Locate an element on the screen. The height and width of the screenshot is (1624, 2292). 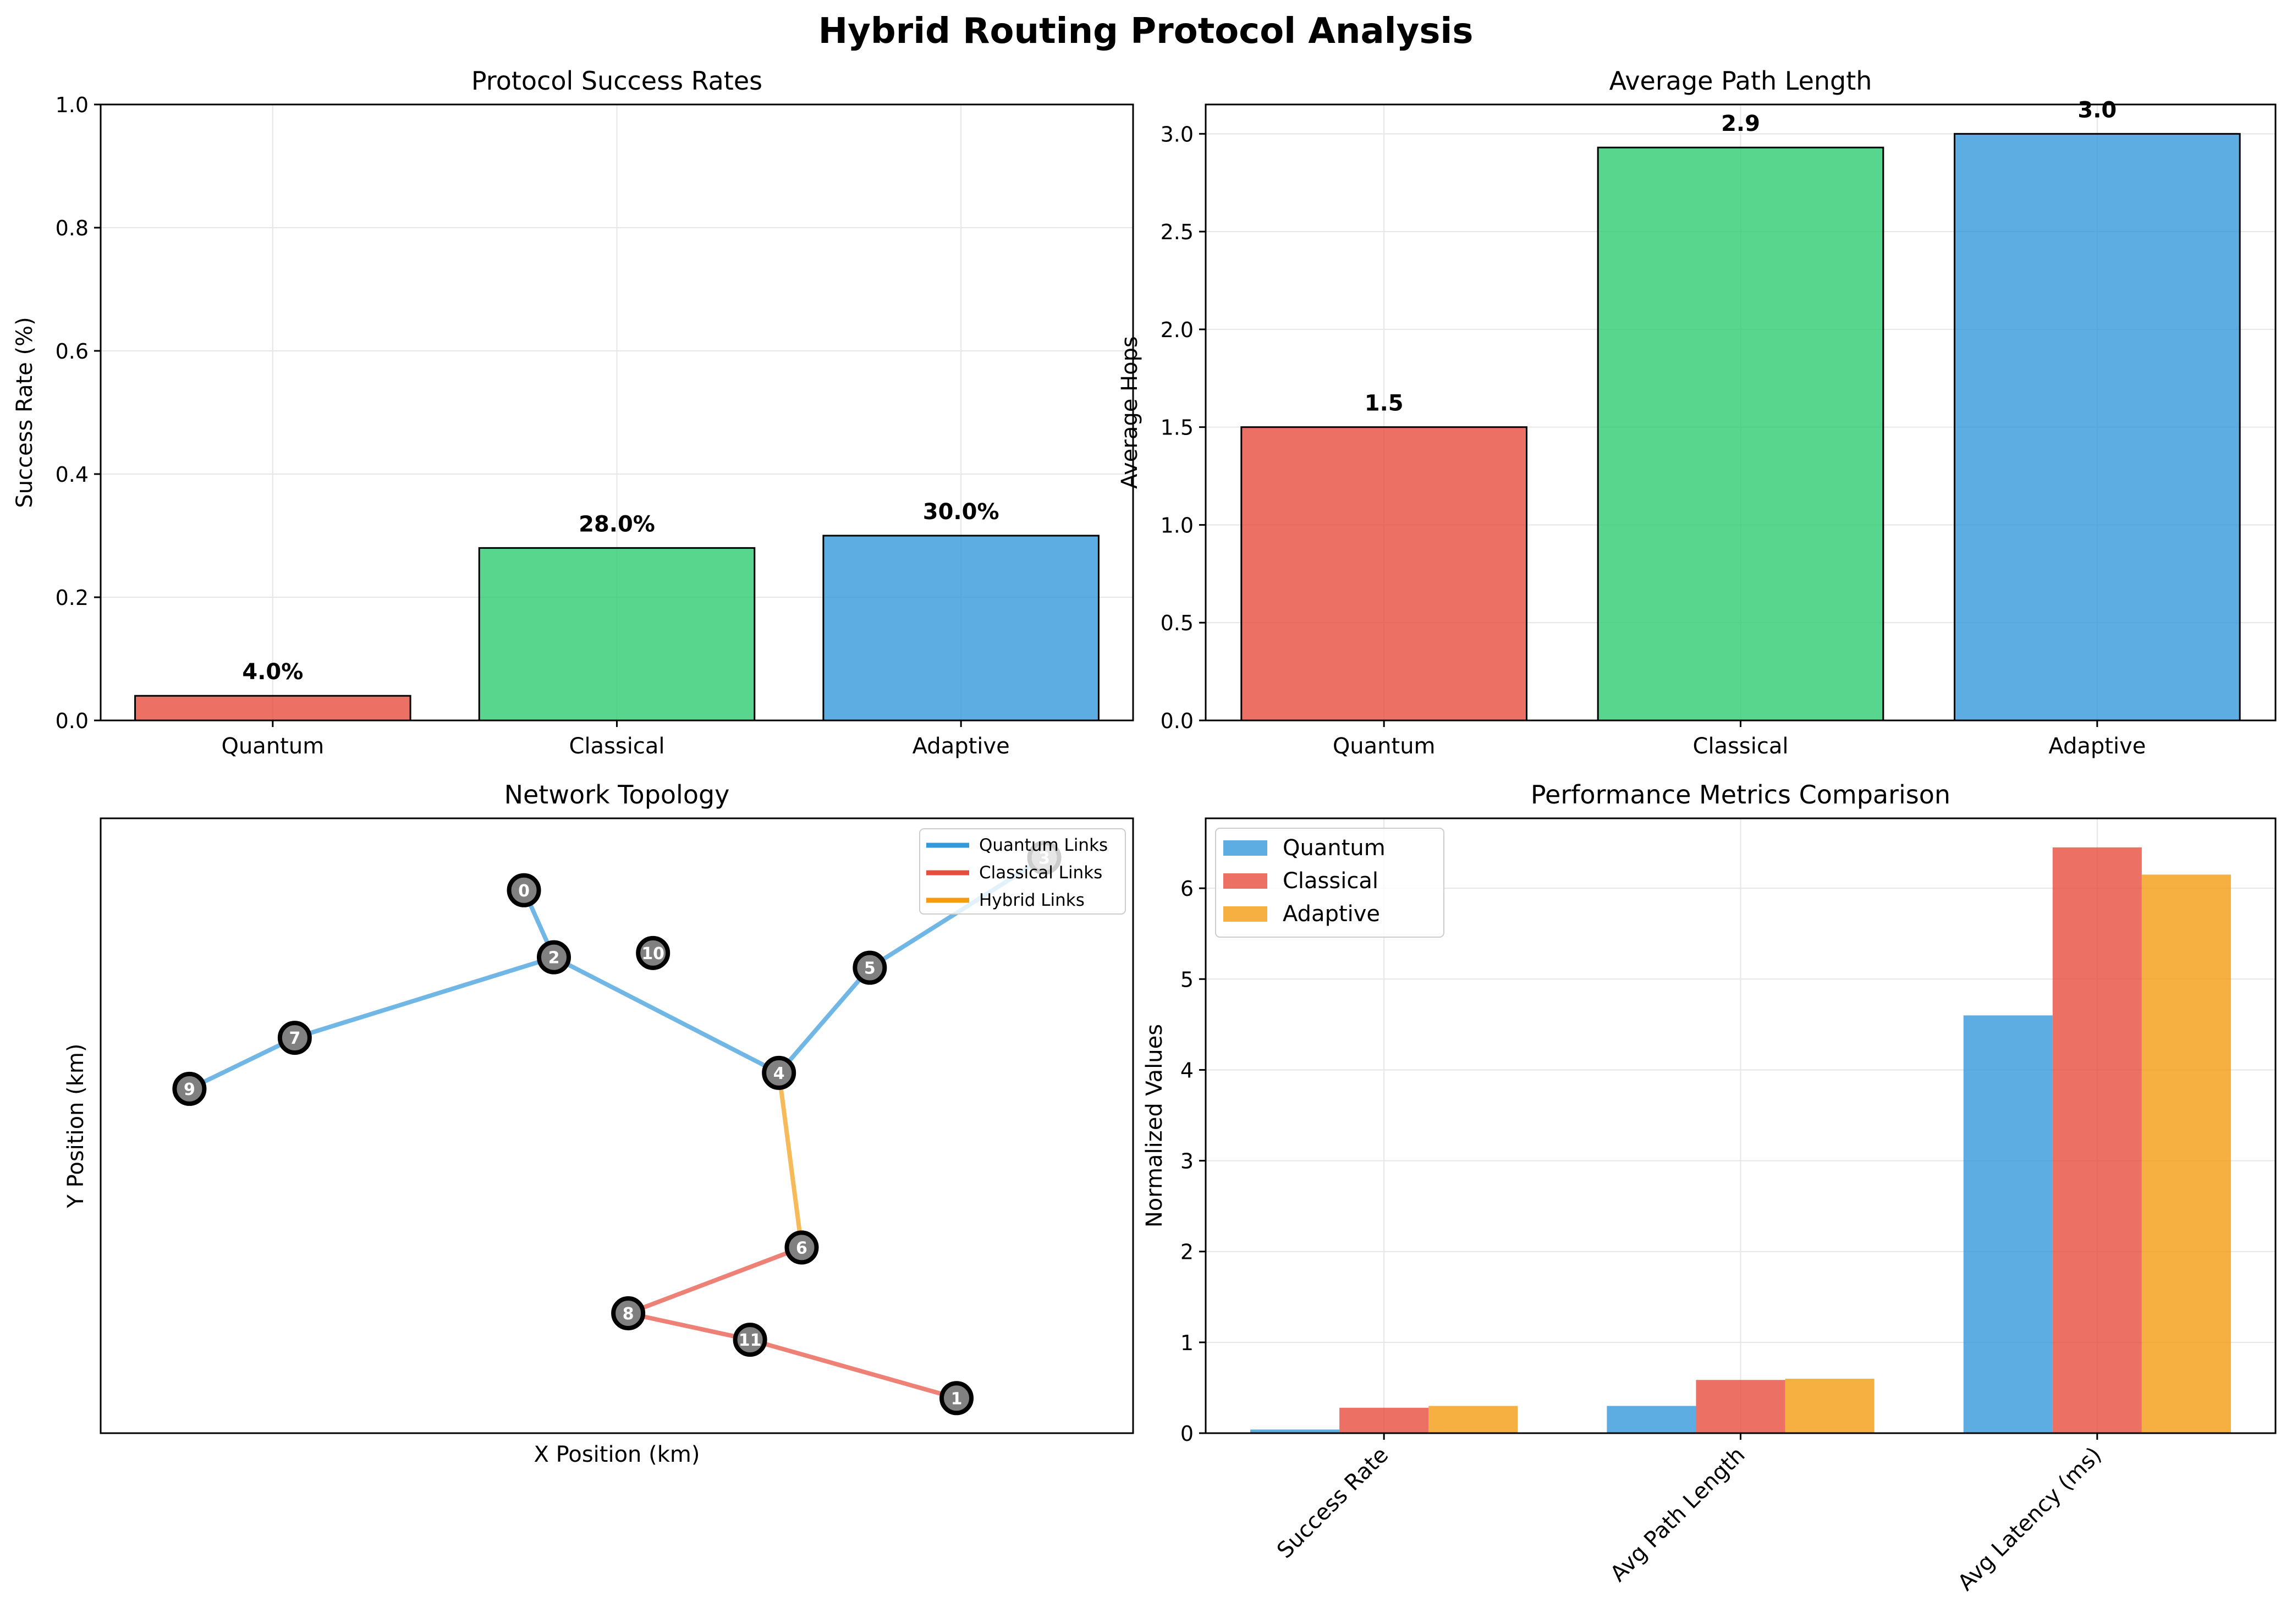
node-1: 1 is located at coordinates (957, 1398).